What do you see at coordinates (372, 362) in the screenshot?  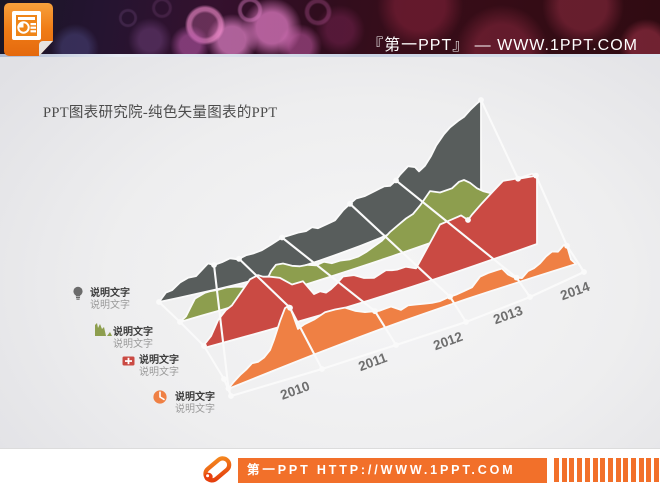 I see `svg-text: 2011` at bounding box center [372, 362].